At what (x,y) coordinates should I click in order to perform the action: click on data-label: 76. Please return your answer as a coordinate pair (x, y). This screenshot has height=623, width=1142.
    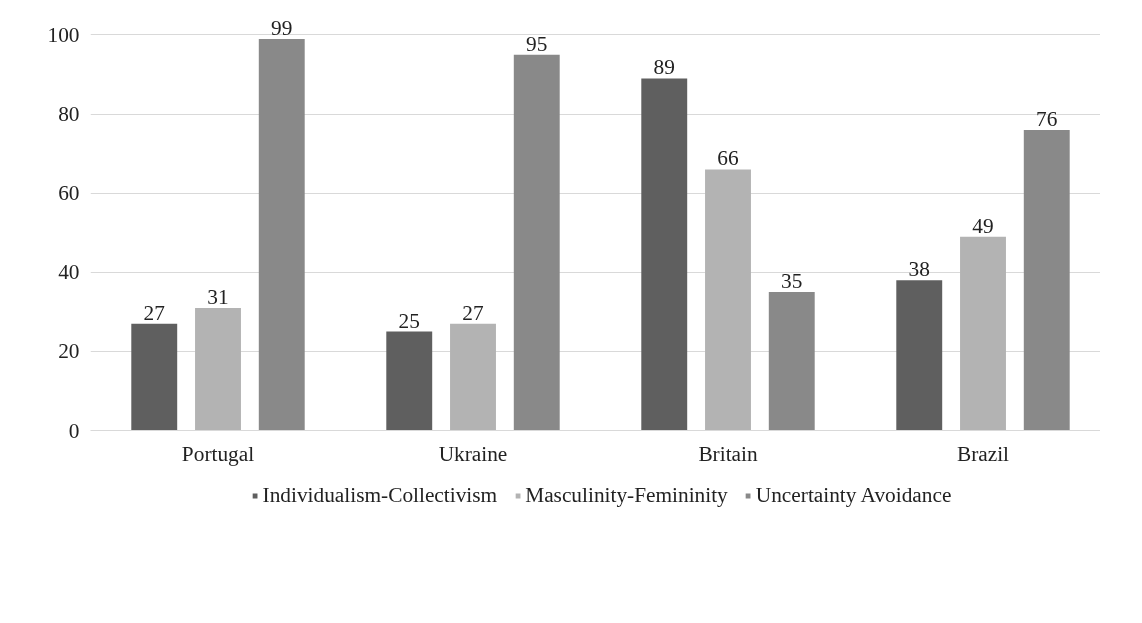
    Looking at the image, I should click on (1047, 118).